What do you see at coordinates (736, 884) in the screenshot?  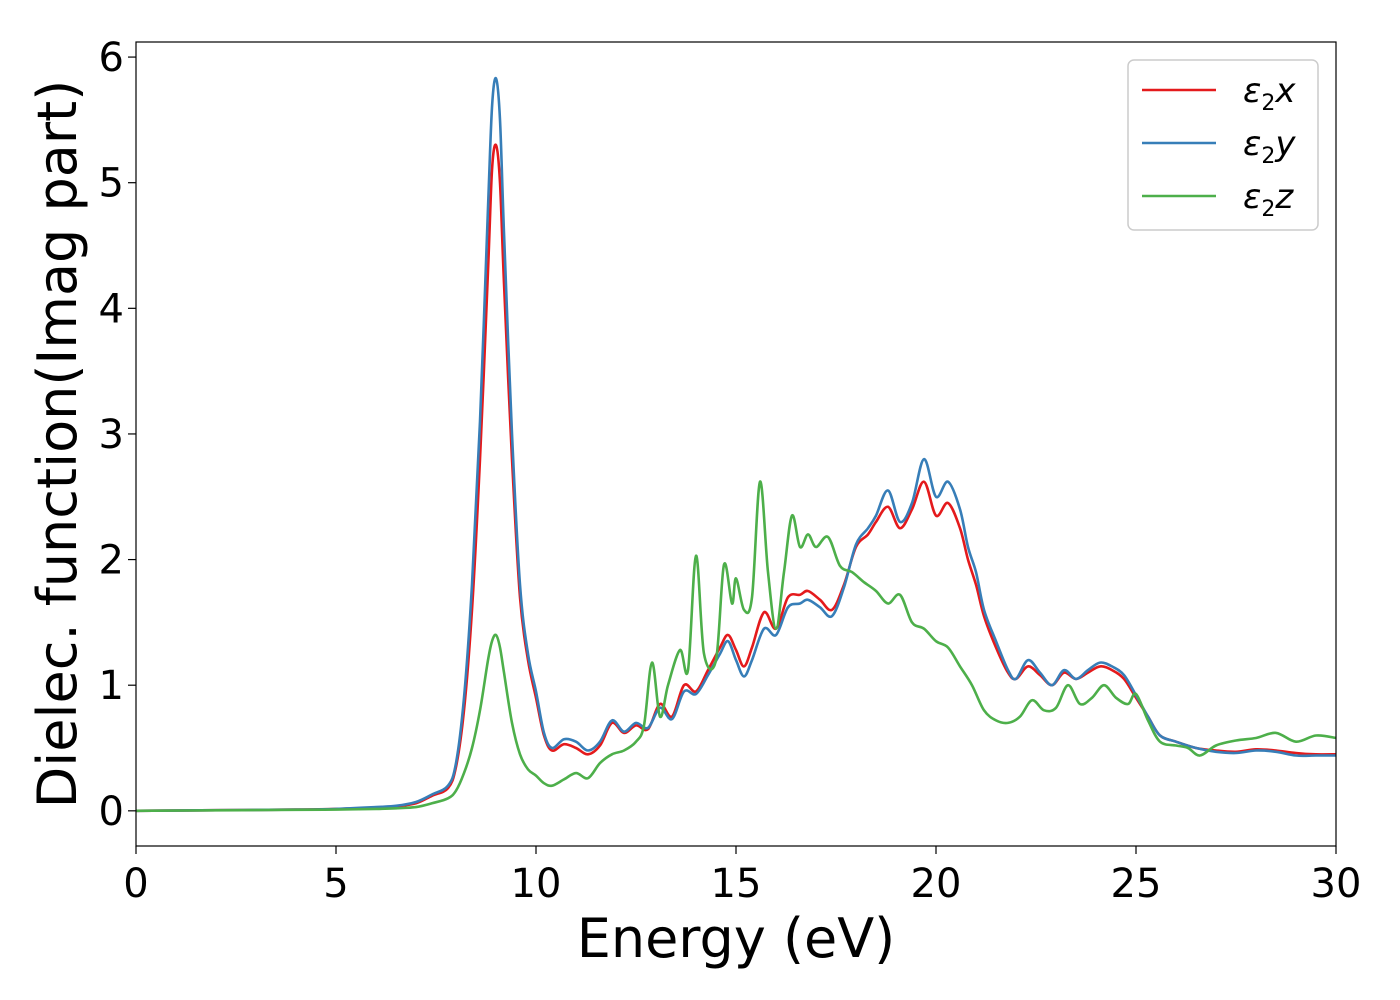 I see `x-tick-label: 15` at bounding box center [736, 884].